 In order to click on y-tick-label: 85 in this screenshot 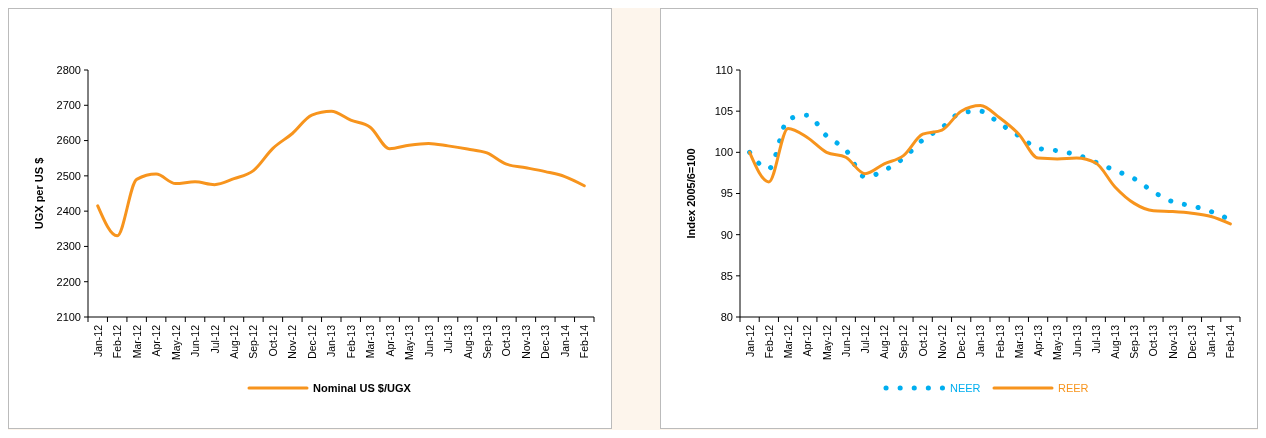, I will do `click(726, 275)`.